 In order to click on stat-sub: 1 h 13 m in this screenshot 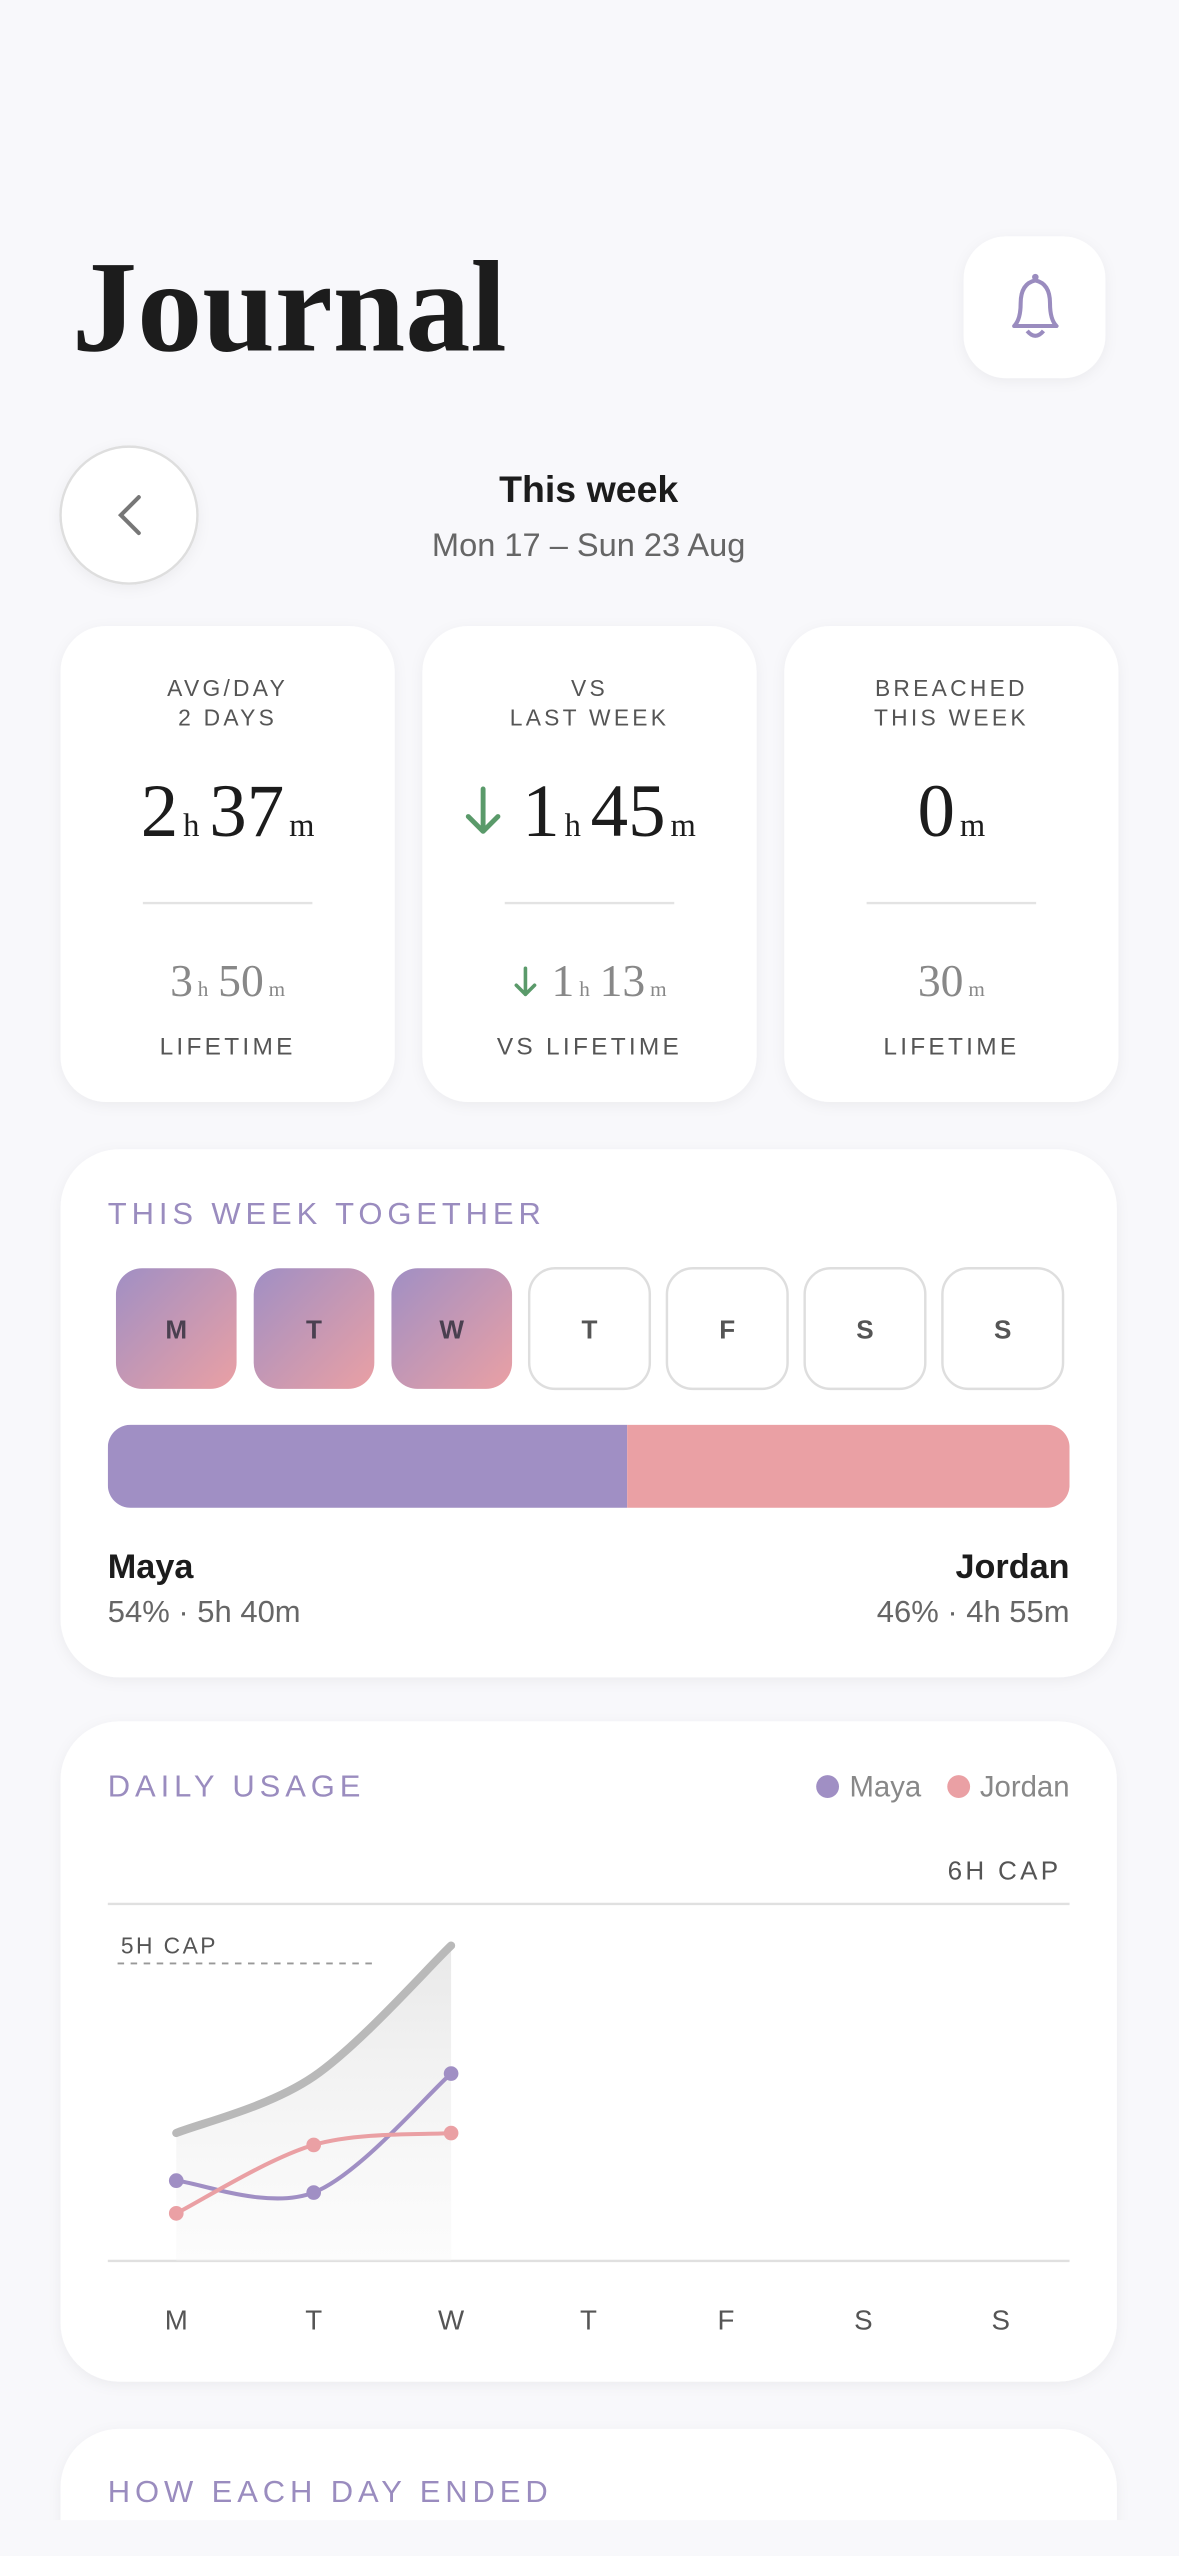, I will do `click(610, 980)`.